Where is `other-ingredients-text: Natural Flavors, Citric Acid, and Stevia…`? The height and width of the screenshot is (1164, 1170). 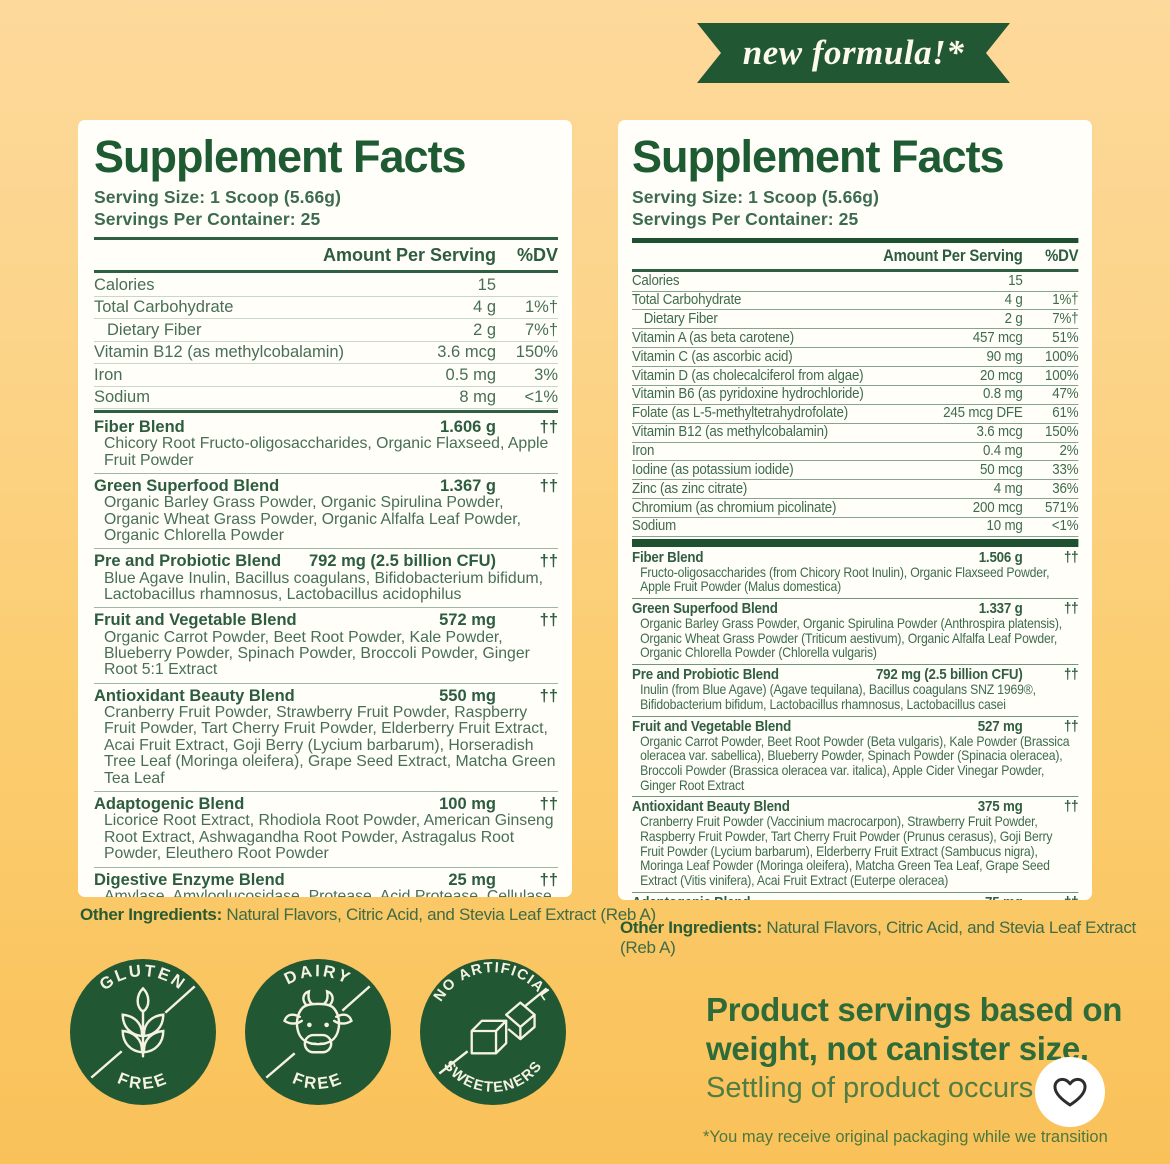 other-ingredients-text: Natural Flavors, Citric Acid, and Stevia… is located at coordinates (878, 937).